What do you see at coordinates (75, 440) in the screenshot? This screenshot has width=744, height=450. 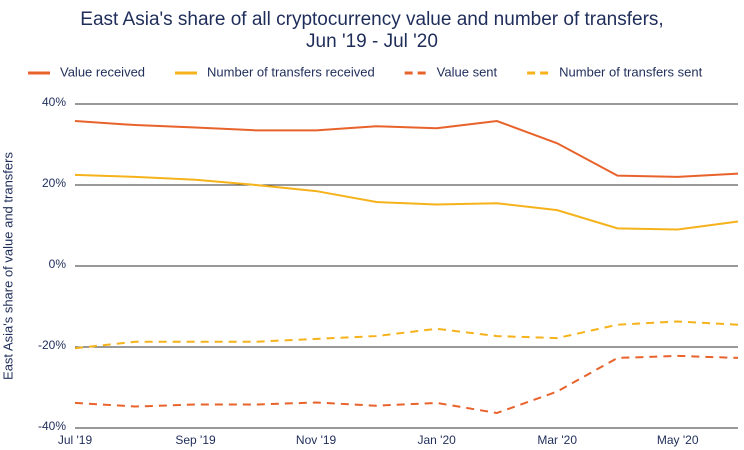 I see `x-tick-label: Jul '19` at bounding box center [75, 440].